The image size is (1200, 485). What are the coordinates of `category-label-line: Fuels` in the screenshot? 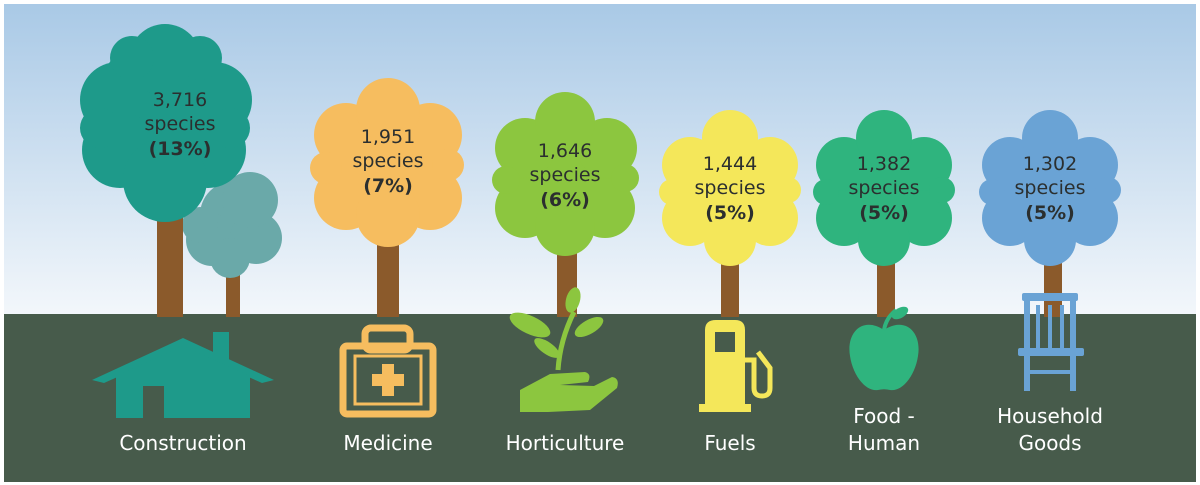 It's located at (730, 443).